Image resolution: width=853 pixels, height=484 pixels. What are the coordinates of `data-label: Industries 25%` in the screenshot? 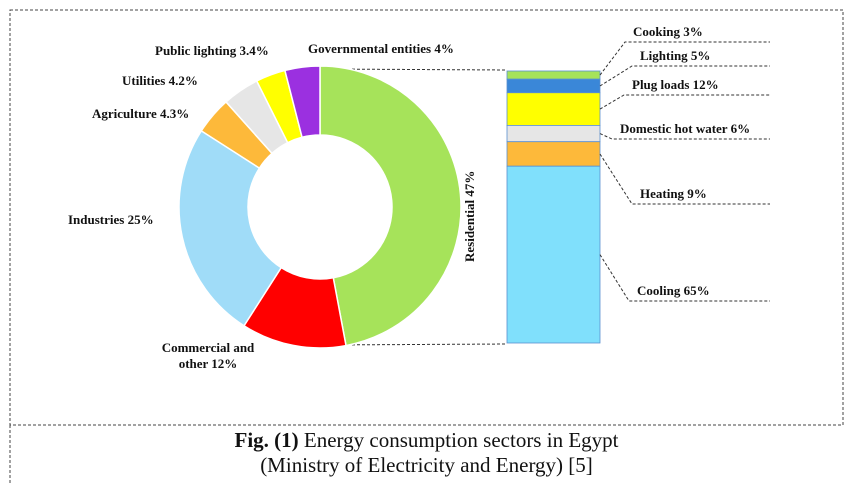 It's located at (111, 219).